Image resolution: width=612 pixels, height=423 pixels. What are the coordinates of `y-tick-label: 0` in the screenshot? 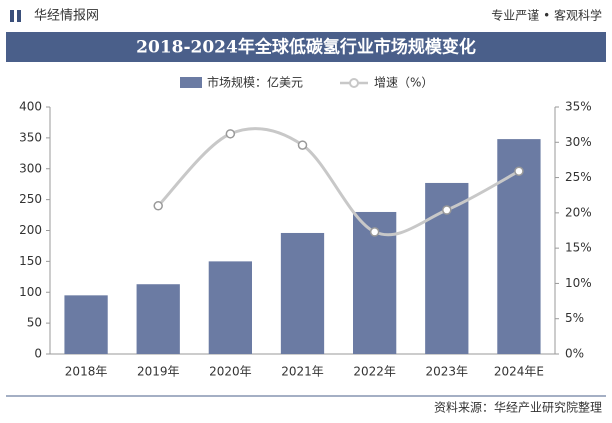 It's located at (38, 354).